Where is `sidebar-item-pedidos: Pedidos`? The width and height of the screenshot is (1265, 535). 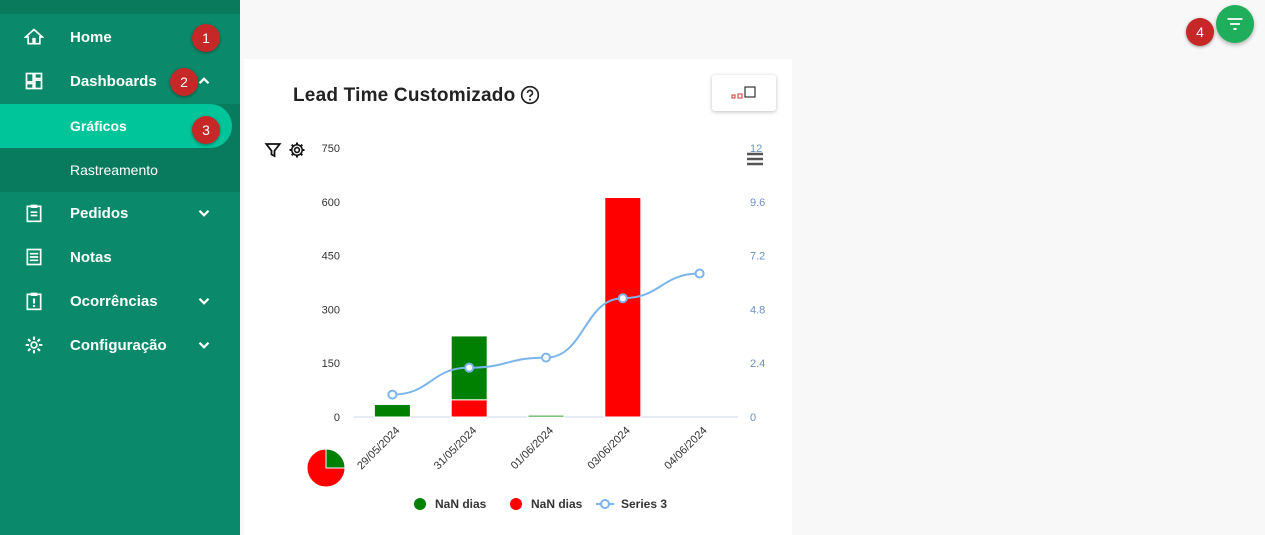 sidebar-item-pedidos: Pedidos is located at coordinates (120, 213).